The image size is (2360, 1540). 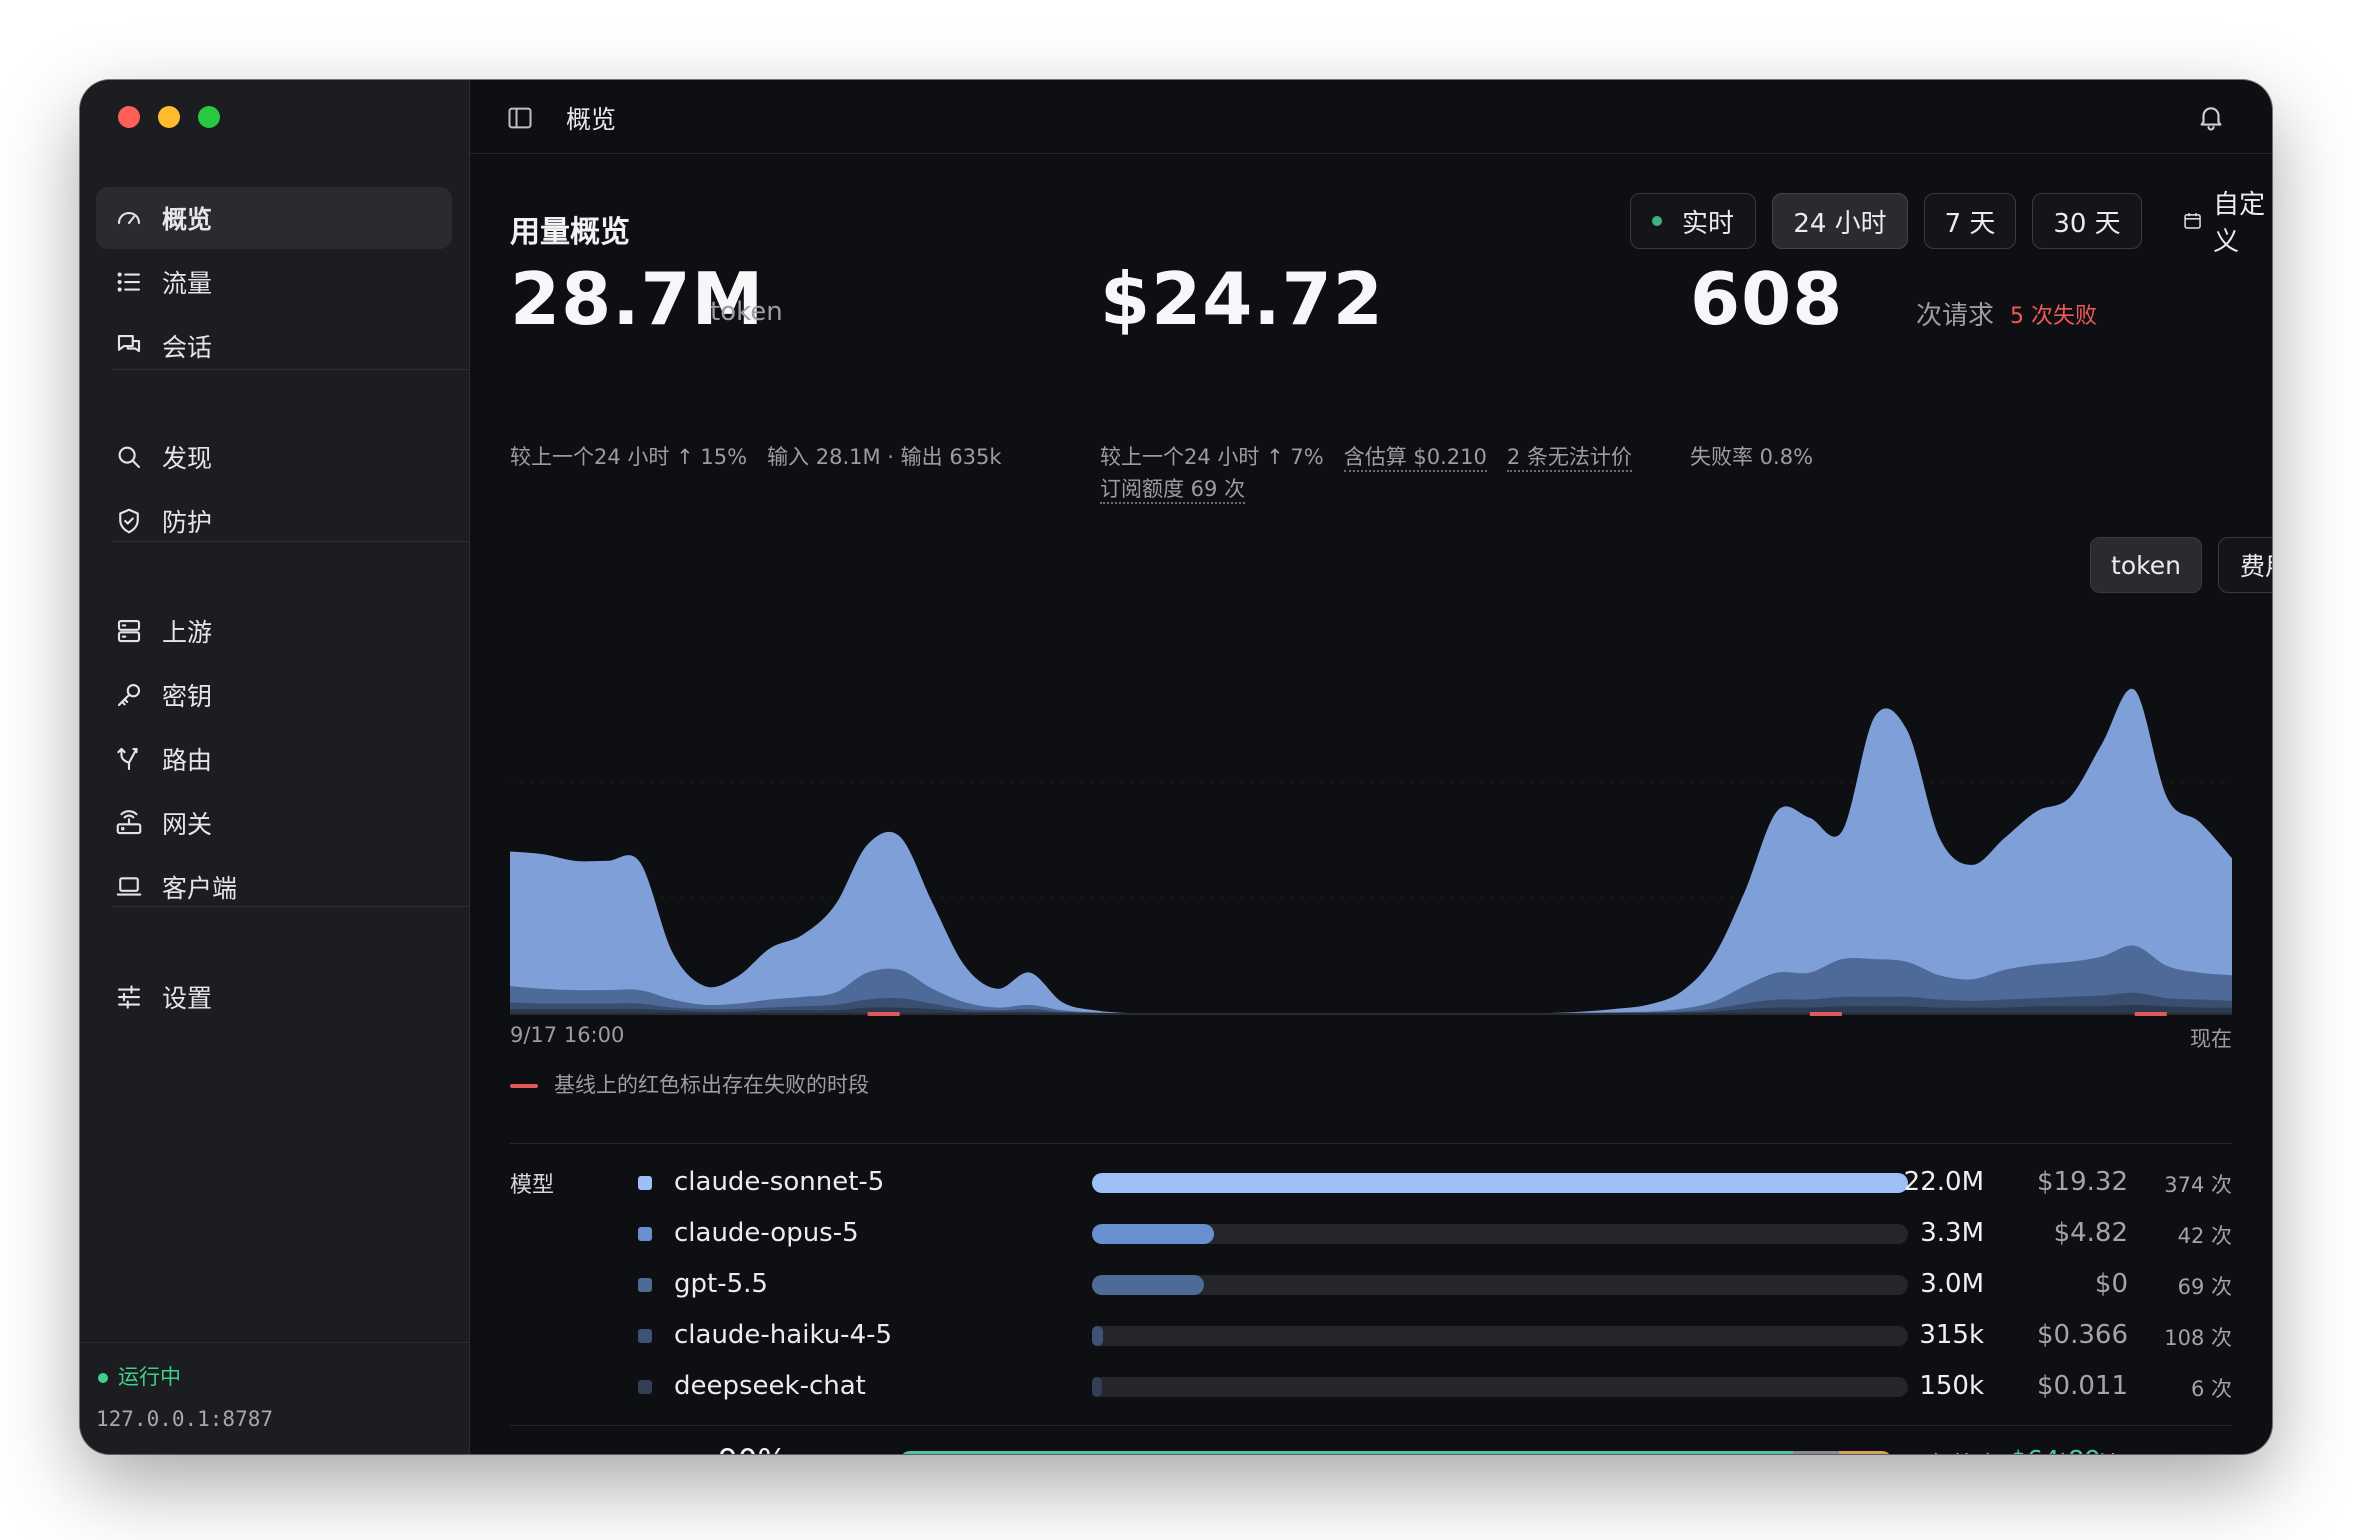 What do you see at coordinates (2082, 1335) in the screenshot?
I see `model-cost: $0.366` at bounding box center [2082, 1335].